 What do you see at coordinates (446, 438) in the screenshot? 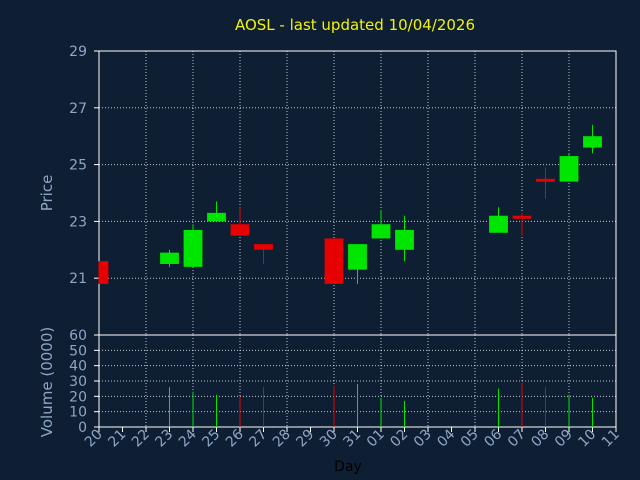
I see `day-tick-label: 04` at bounding box center [446, 438].